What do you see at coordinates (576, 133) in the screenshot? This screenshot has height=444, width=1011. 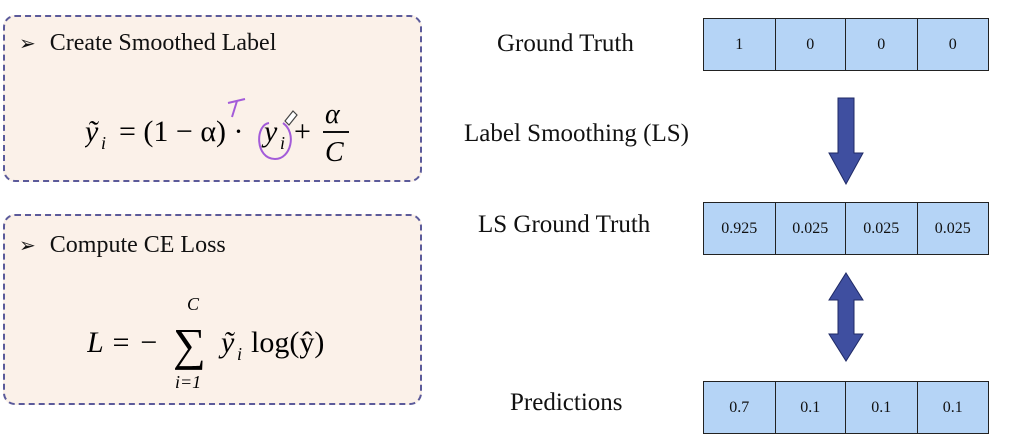 I see `label-smoothing-label: Label Smoothing (LS)` at bounding box center [576, 133].